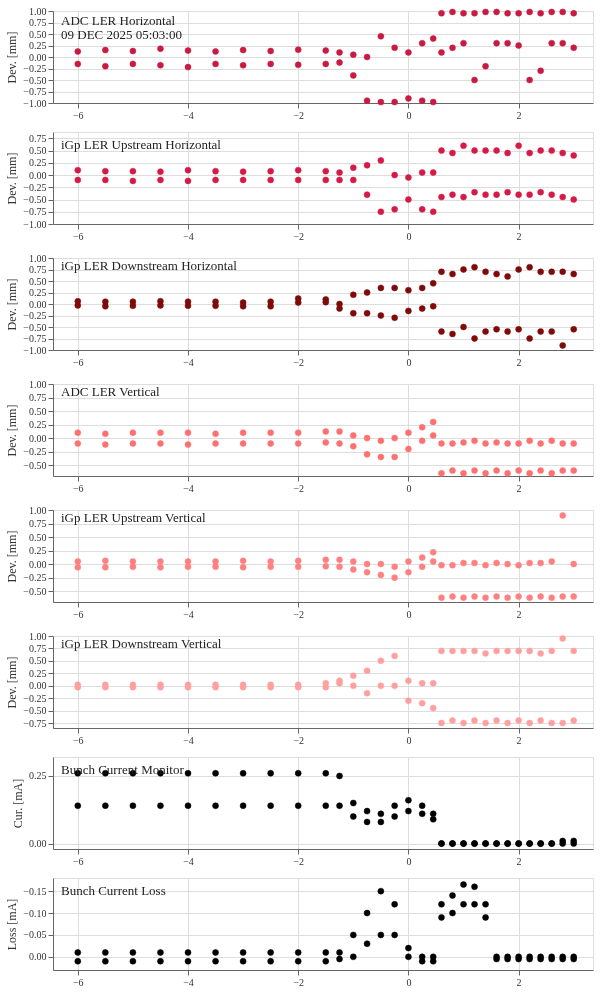 This screenshot has height=1001, width=615. I want to click on y-tick-label: −0.15, so click(35, 891).